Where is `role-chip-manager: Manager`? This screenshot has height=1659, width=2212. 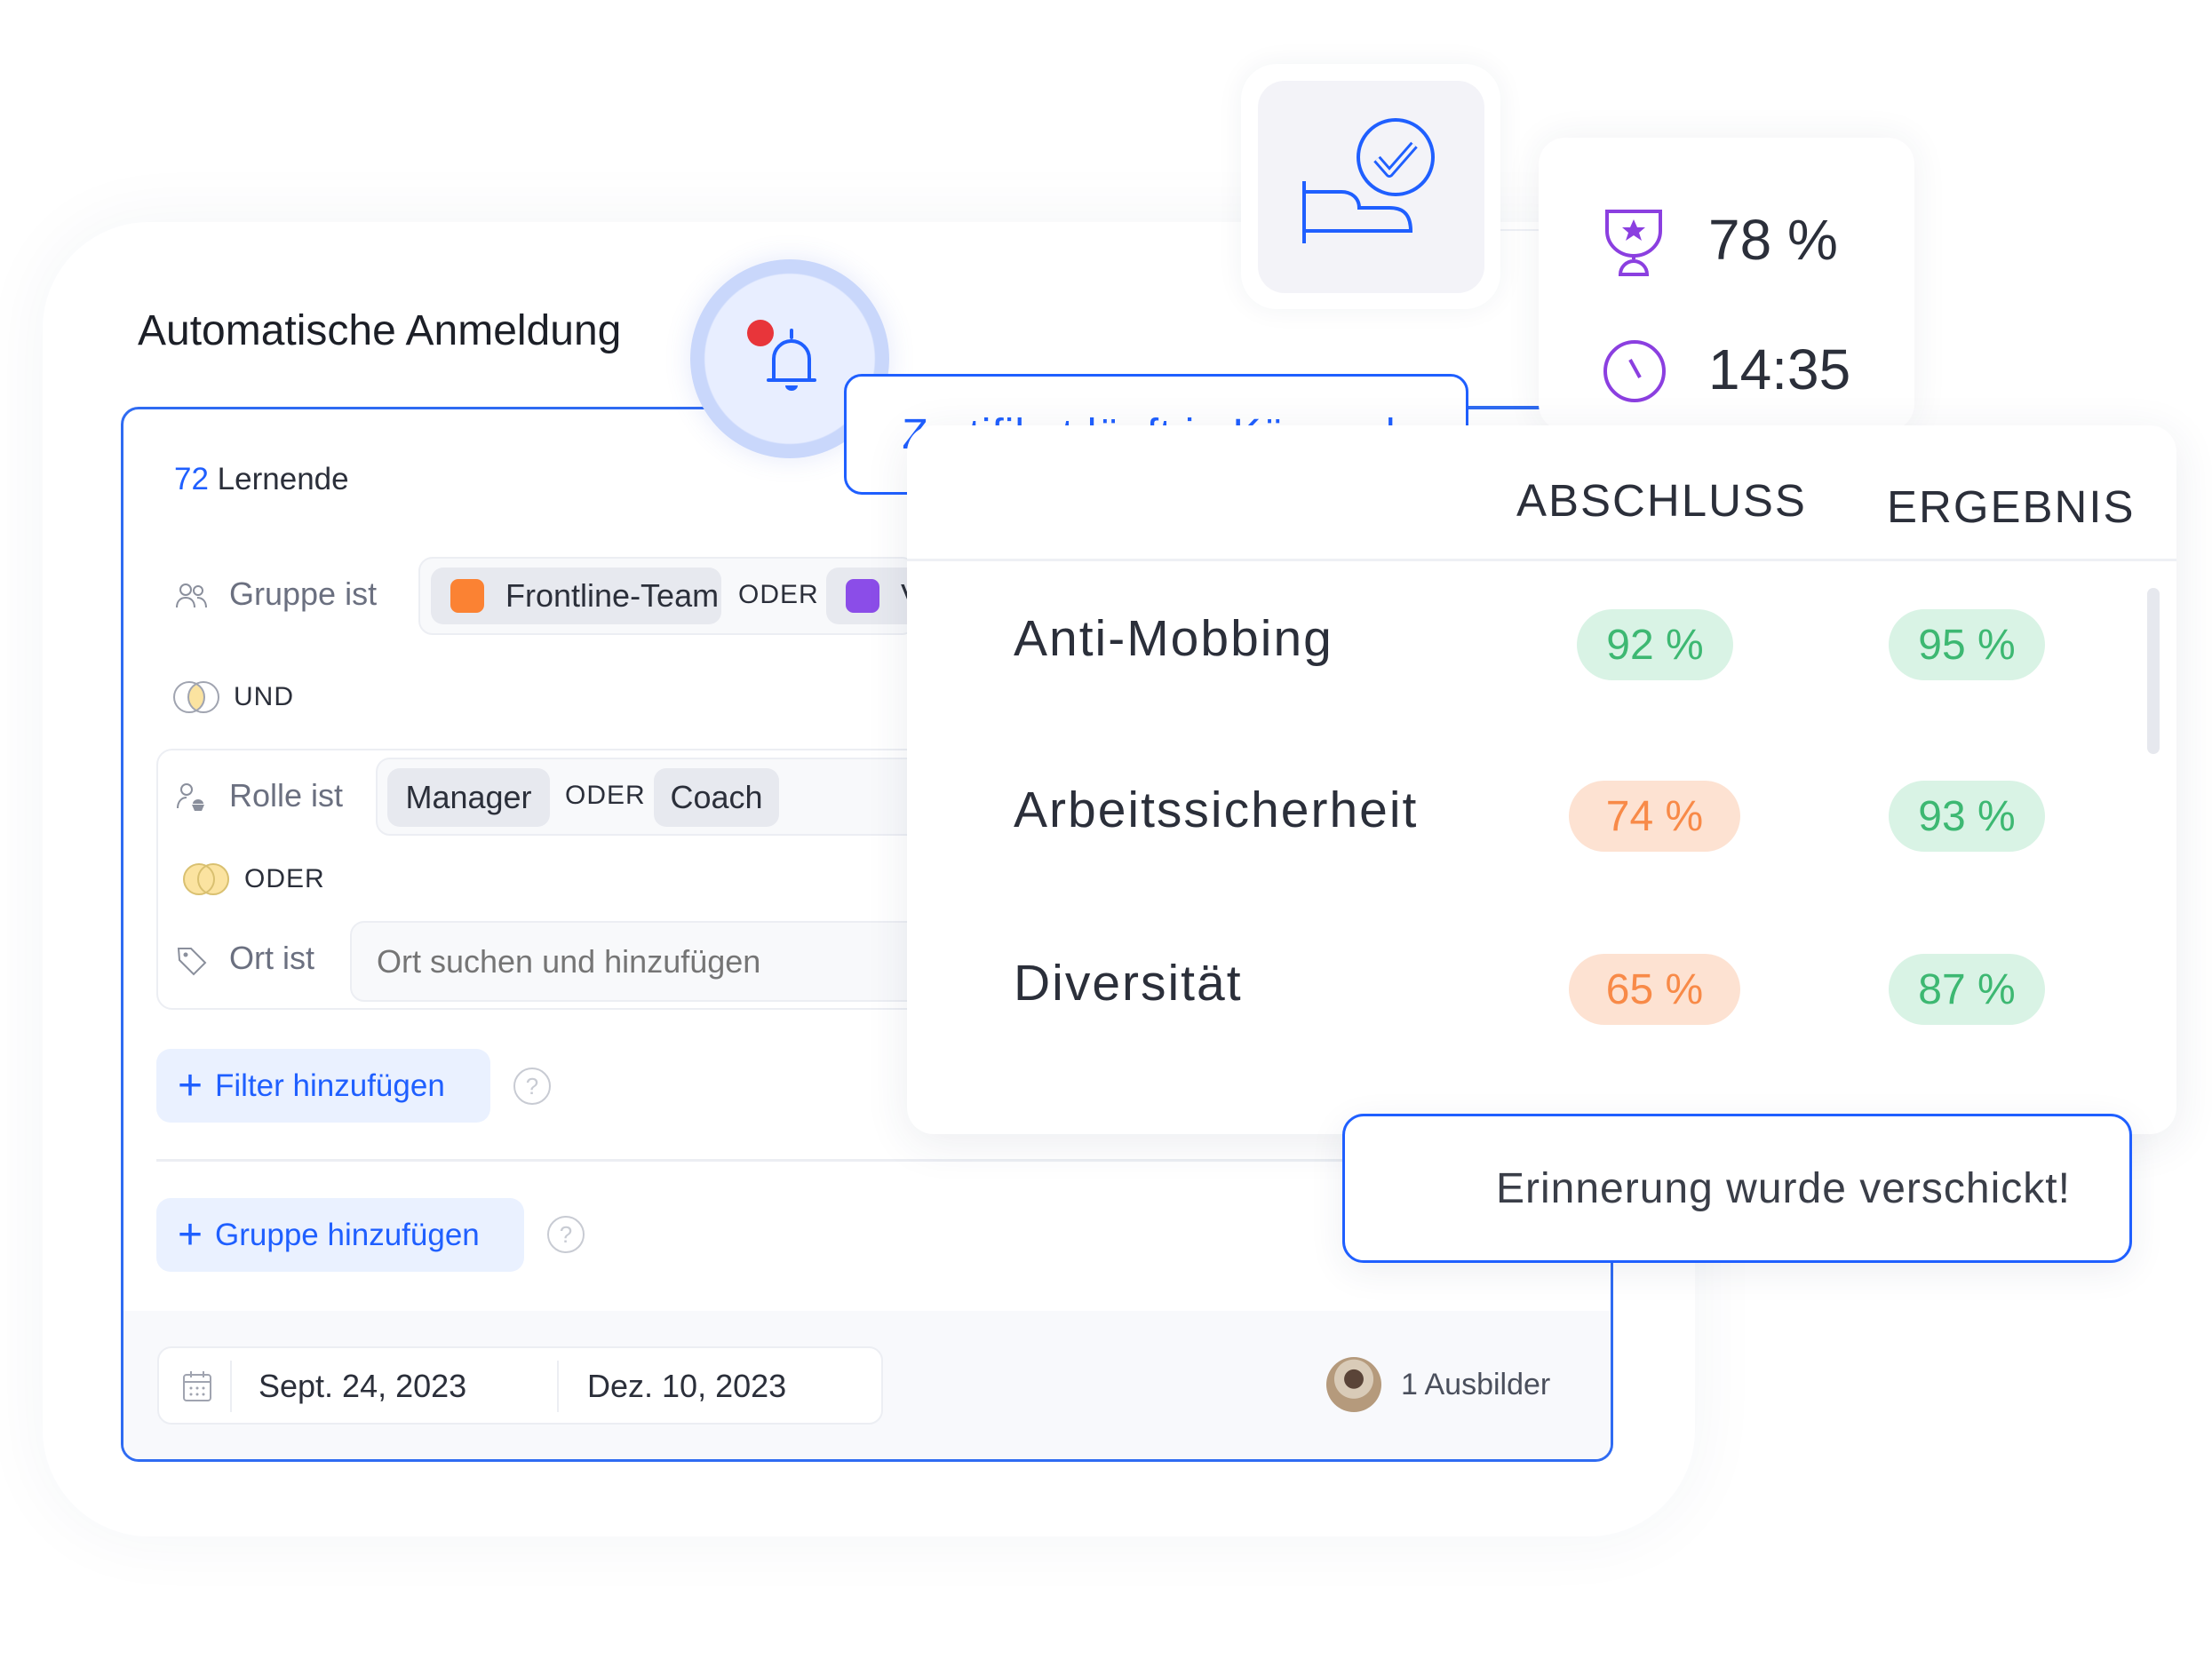 role-chip-manager: Manager is located at coordinates (468, 797).